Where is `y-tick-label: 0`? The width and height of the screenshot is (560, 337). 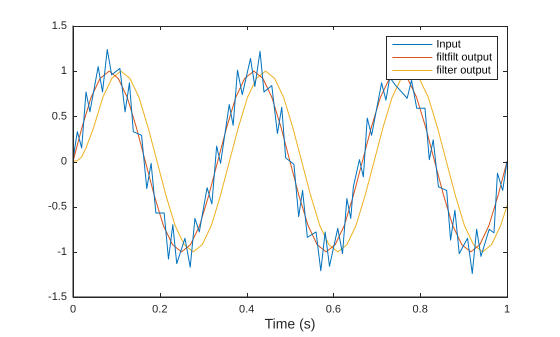 y-tick-label: 0 is located at coordinates (63, 162).